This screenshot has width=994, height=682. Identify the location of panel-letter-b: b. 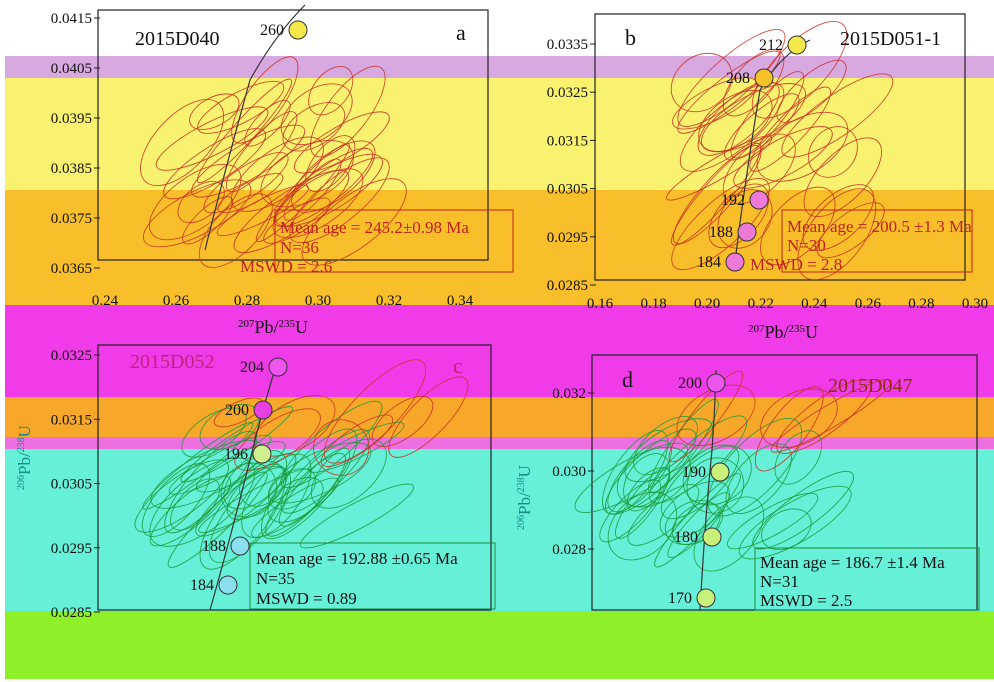
(630, 37).